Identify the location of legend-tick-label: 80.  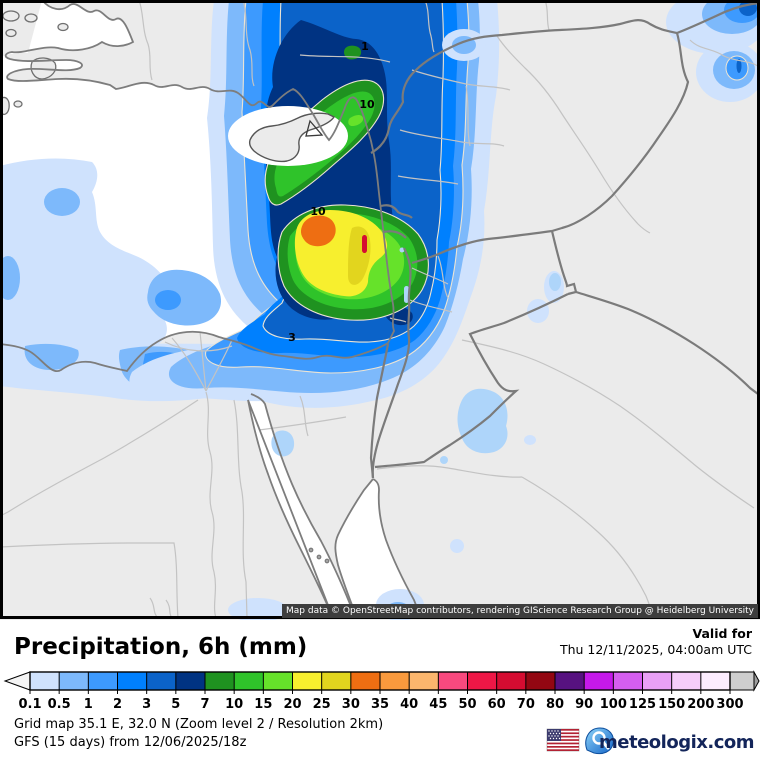
(555, 704).